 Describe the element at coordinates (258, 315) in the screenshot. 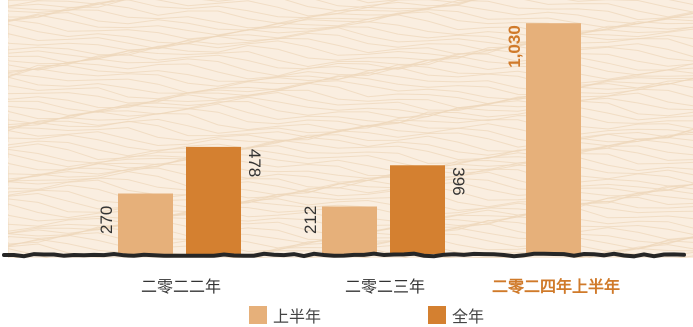

I see `legend-swatch-first-half` at that location.